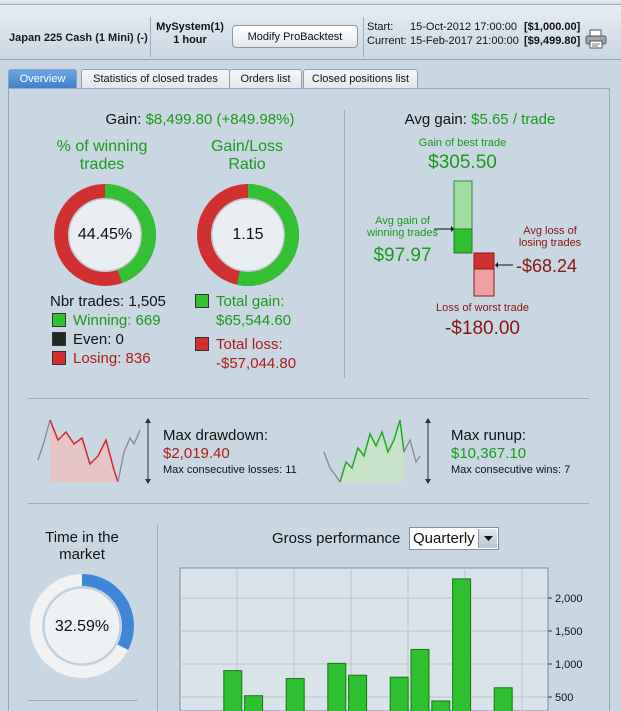  What do you see at coordinates (190, 40) in the screenshot?
I see `system-timeframe: 1 hour` at bounding box center [190, 40].